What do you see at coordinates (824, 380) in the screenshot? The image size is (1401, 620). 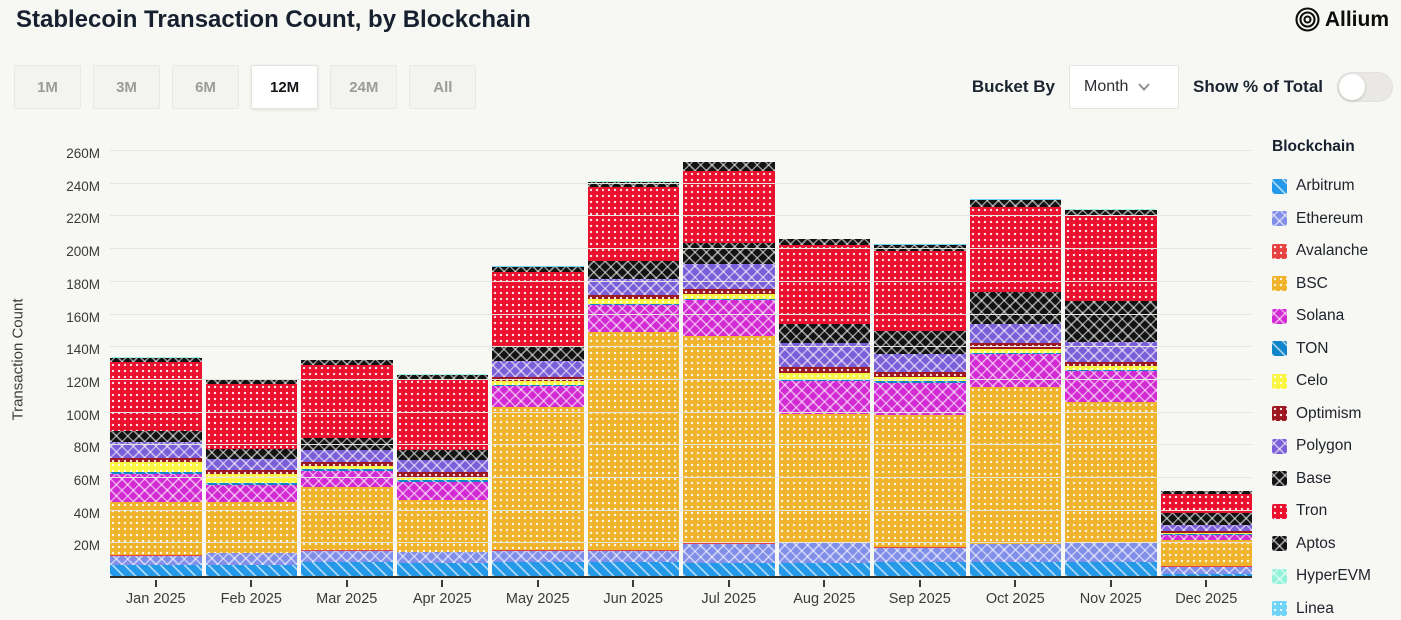 I see `bar-segment-ton-aug-2025` at bounding box center [824, 380].